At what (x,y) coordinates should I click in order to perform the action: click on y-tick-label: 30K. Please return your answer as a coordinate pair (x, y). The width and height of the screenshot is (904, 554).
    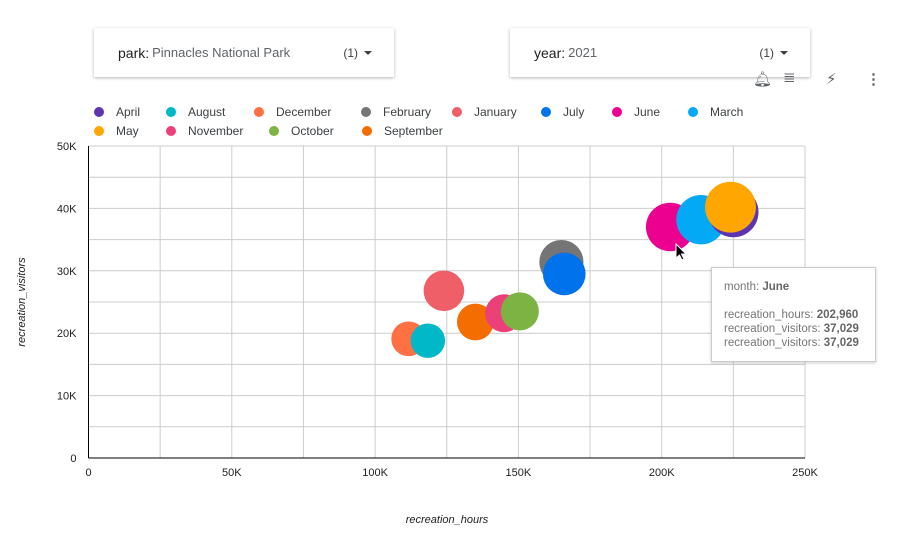
    Looking at the image, I should click on (67, 272).